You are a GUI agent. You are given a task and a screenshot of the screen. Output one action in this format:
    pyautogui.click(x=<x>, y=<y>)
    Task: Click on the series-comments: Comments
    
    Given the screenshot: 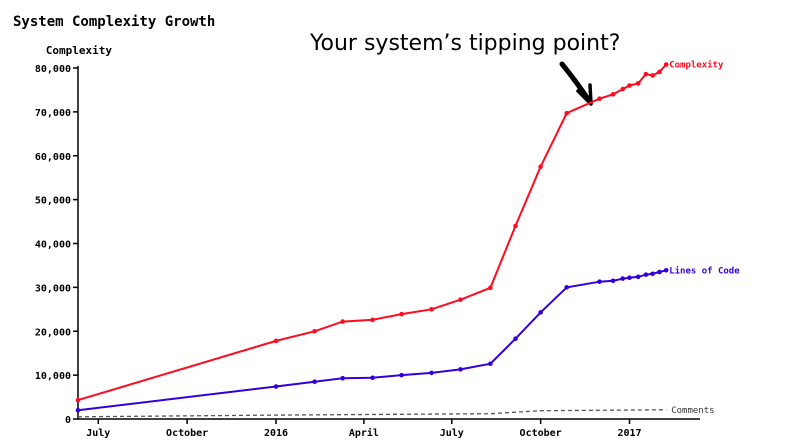 What is the action you would take?
    pyautogui.click(x=396, y=412)
    